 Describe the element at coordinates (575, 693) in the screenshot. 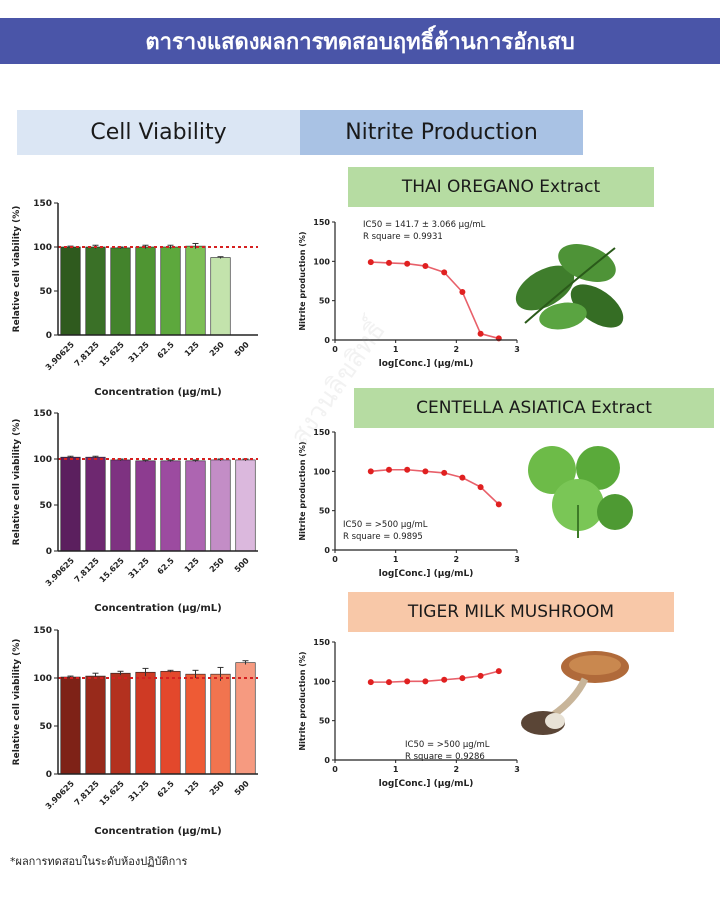

I see `mushroom-icon` at that location.